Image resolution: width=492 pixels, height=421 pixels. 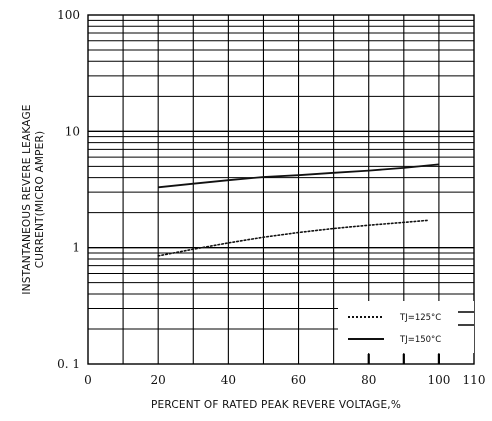 What do you see at coordinates (88, 380) in the screenshot?
I see `x-tick-label: 0` at bounding box center [88, 380].